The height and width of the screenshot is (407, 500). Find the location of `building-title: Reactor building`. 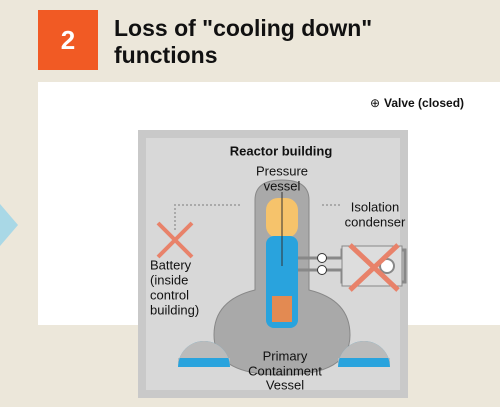

building-title: Reactor building is located at coordinates (281, 150).